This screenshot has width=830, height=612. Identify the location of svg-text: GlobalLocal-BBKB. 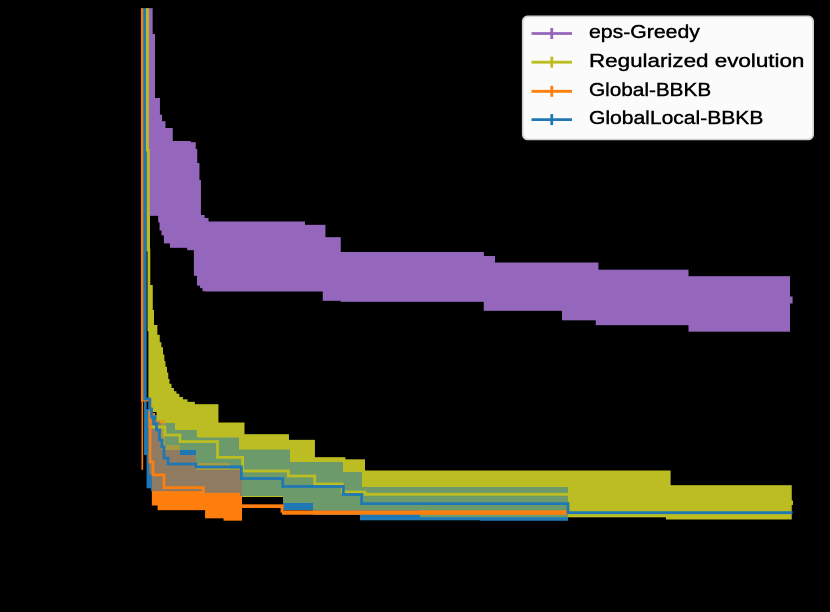
(676, 117).